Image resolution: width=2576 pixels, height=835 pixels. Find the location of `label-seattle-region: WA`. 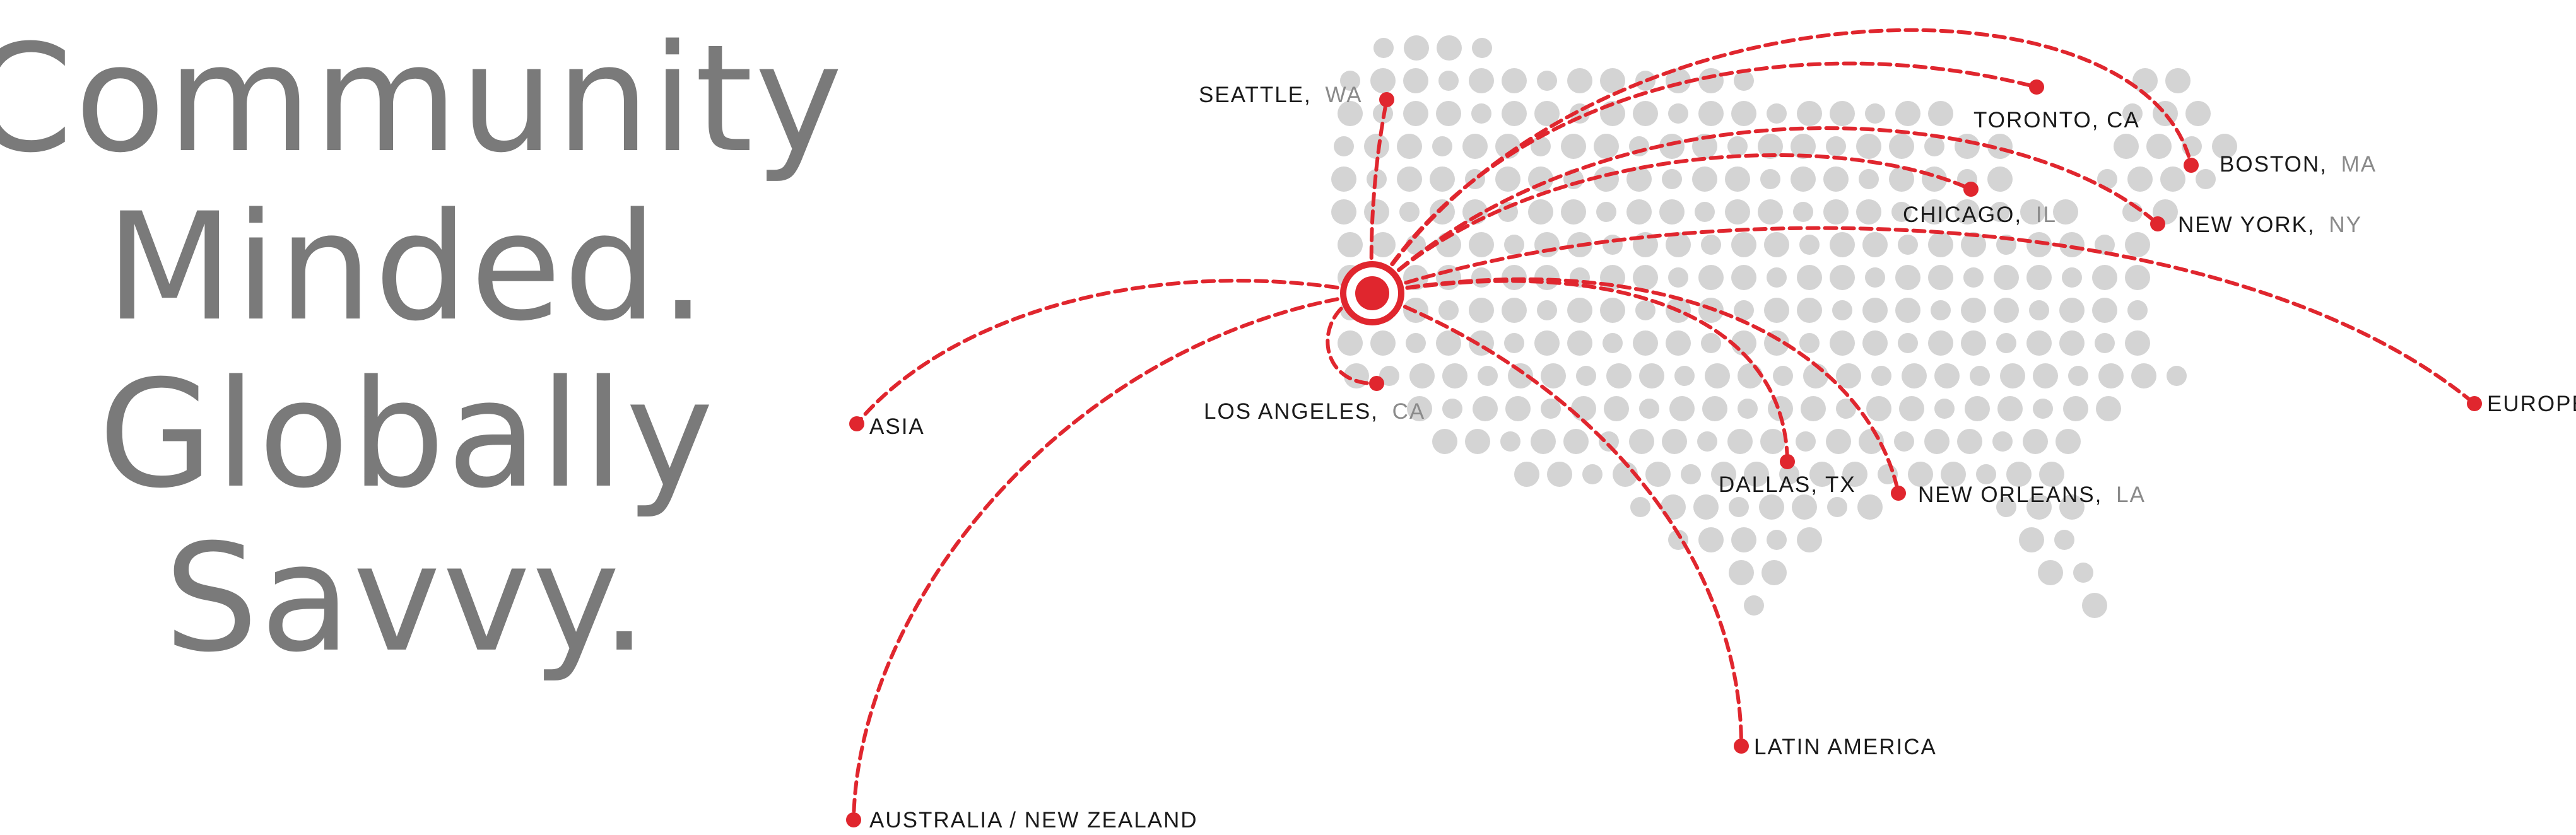

label-seattle-region: WA is located at coordinates (1343, 95).